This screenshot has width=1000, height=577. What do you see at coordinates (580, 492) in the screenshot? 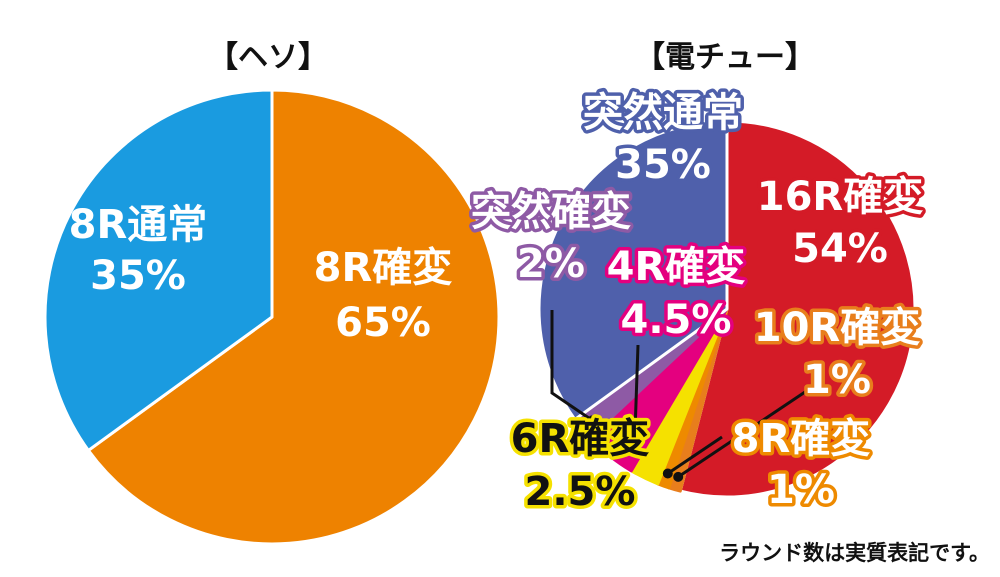
I see `slice-value-1-3: 2.5%` at bounding box center [580, 492].